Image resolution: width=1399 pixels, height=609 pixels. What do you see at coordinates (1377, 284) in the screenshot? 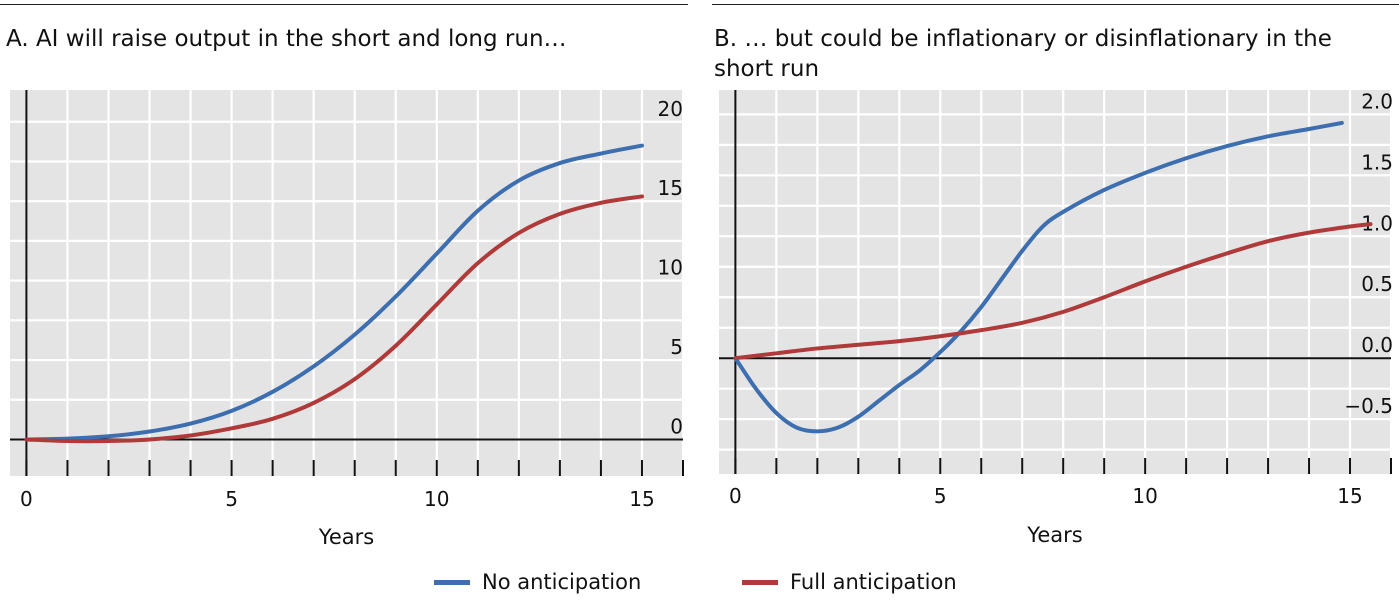
I see `y-tick-label: 0.5` at bounding box center [1377, 284].